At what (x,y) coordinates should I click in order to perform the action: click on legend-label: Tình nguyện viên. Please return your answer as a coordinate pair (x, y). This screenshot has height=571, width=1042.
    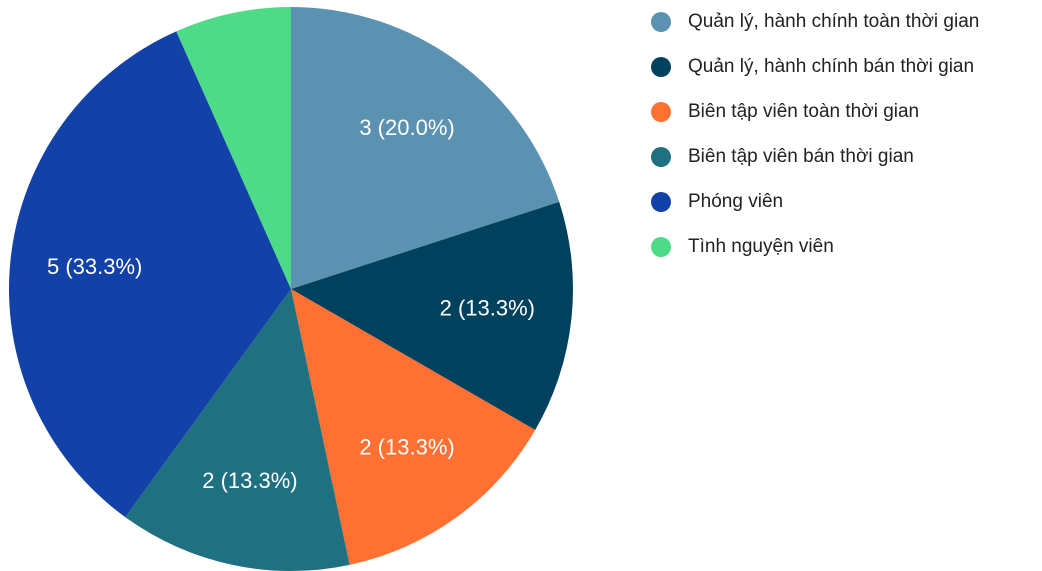
    Looking at the image, I should click on (761, 246).